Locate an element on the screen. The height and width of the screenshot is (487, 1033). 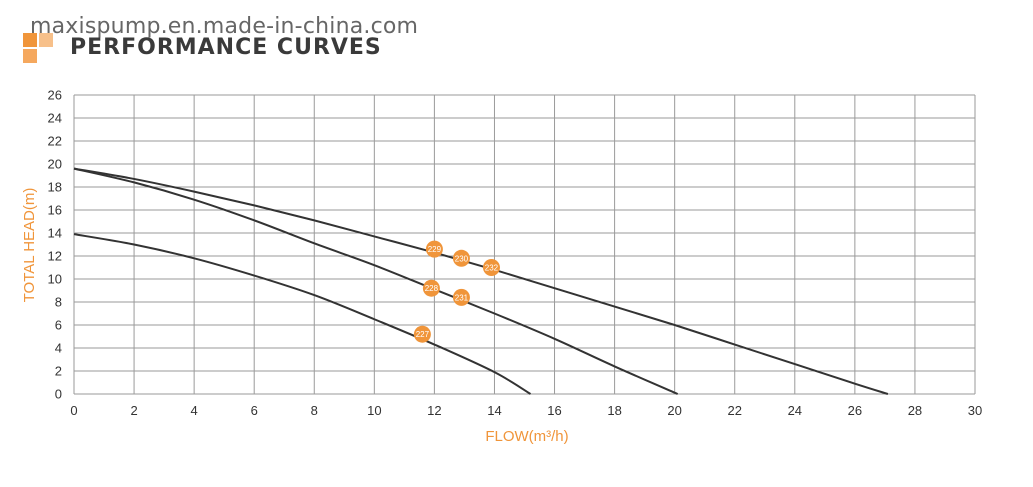
page-title: PERFORMANCE CURVES is located at coordinates (226, 47).